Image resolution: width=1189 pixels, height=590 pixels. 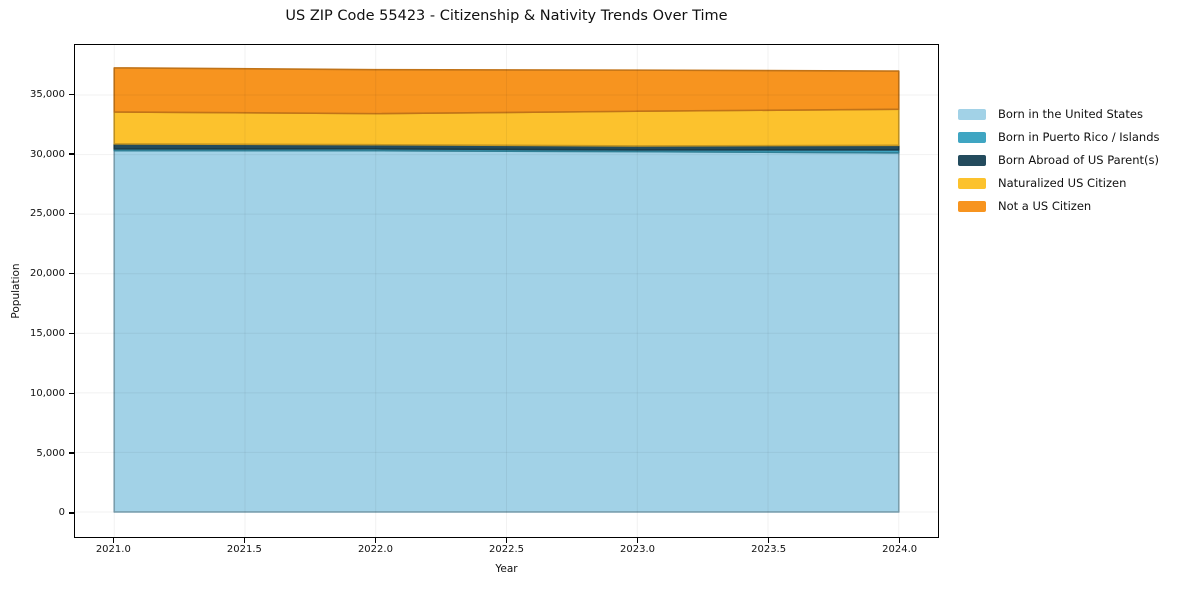 What do you see at coordinates (506, 91) in the screenshot?
I see `area-series-not-a-us-citizen` at bounding box center [506, 91].